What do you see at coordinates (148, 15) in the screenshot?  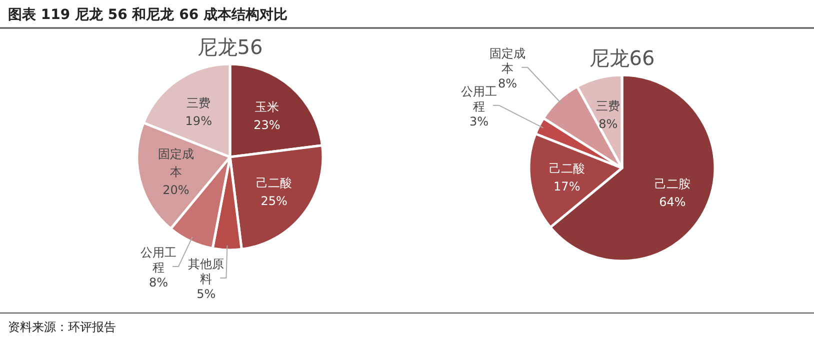 I see `text: 图表 119 尼龙 56 和尼龙 66 成本结构对比` at bounding box center [148, 15].